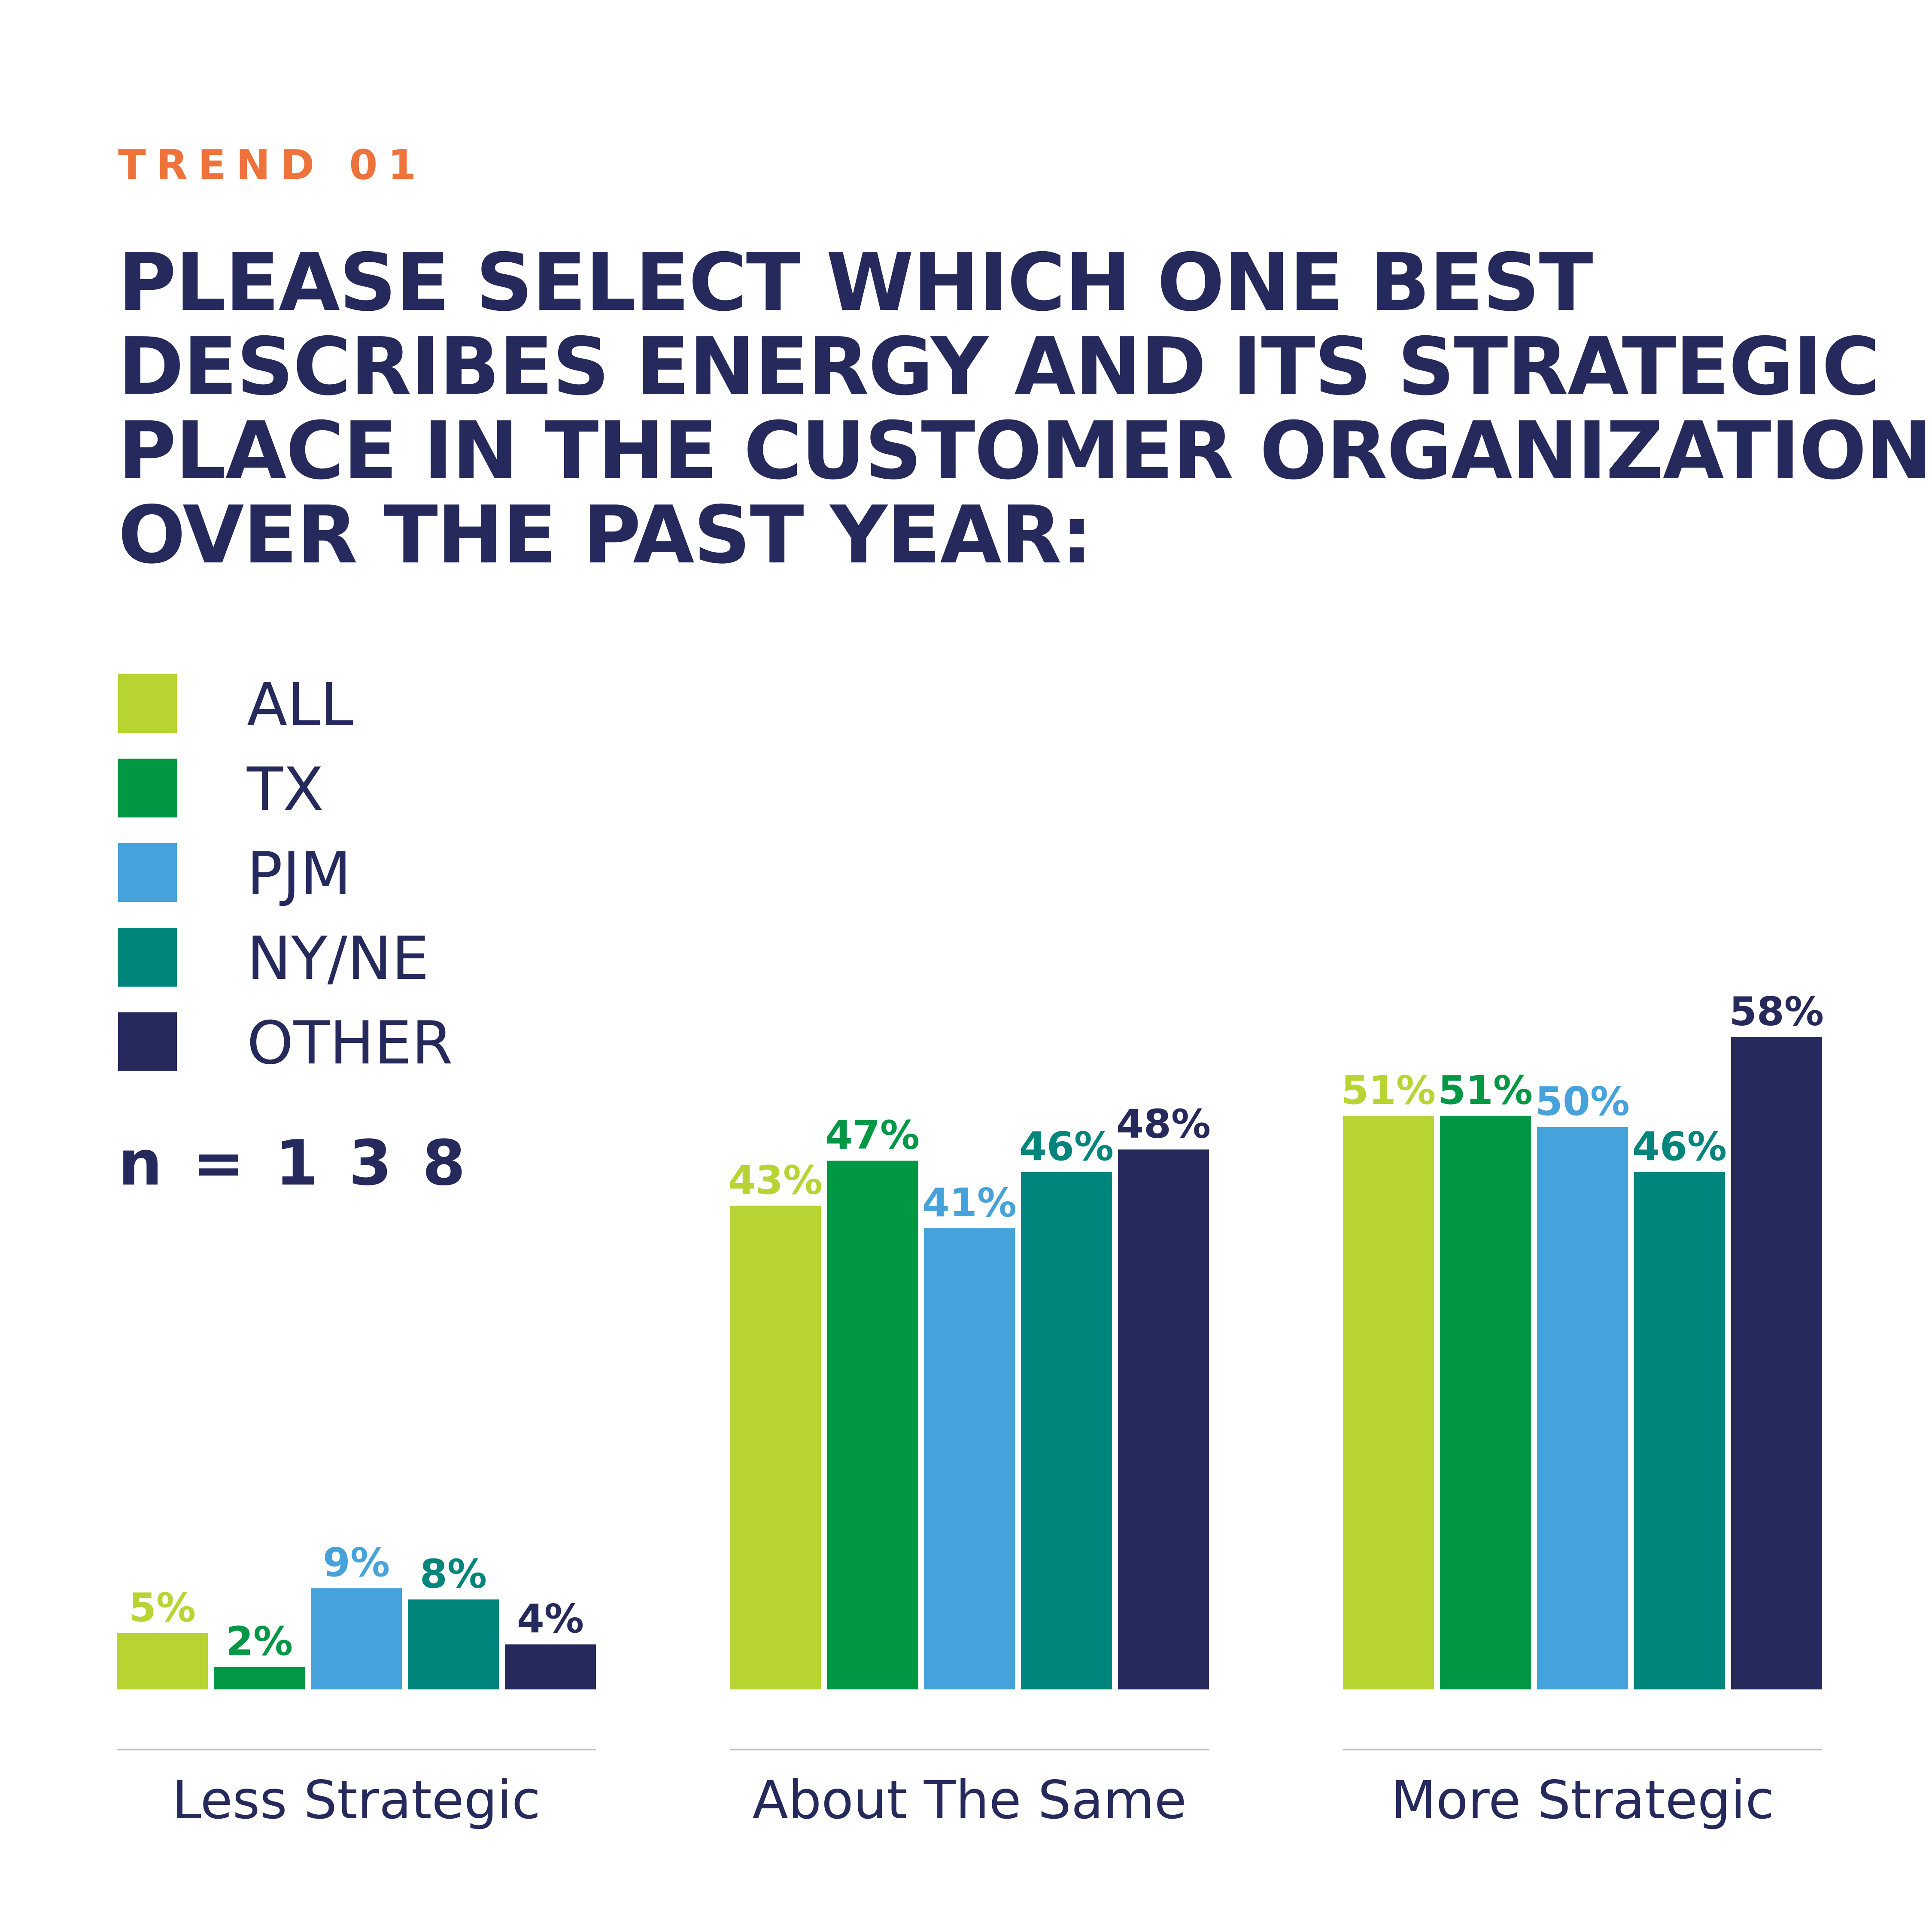 Image resolution: width=1932 pixels, height=1932 pixels. Describe the element at coordinates (969, 1203) in the screenshot. I see `data-label: 41%` at that location.